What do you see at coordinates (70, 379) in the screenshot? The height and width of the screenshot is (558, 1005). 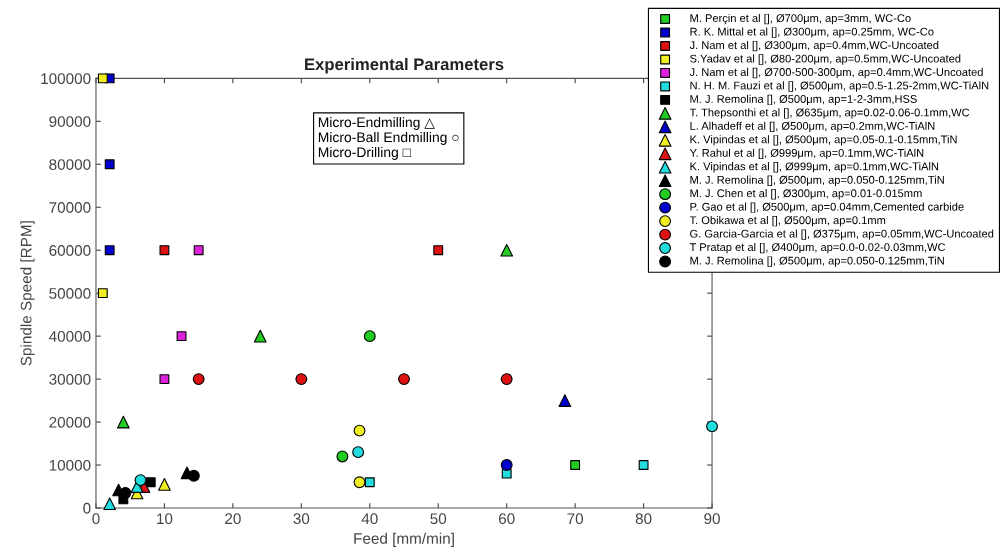 I see `y-tick-label: 30000` at bounding box center [70, 379].